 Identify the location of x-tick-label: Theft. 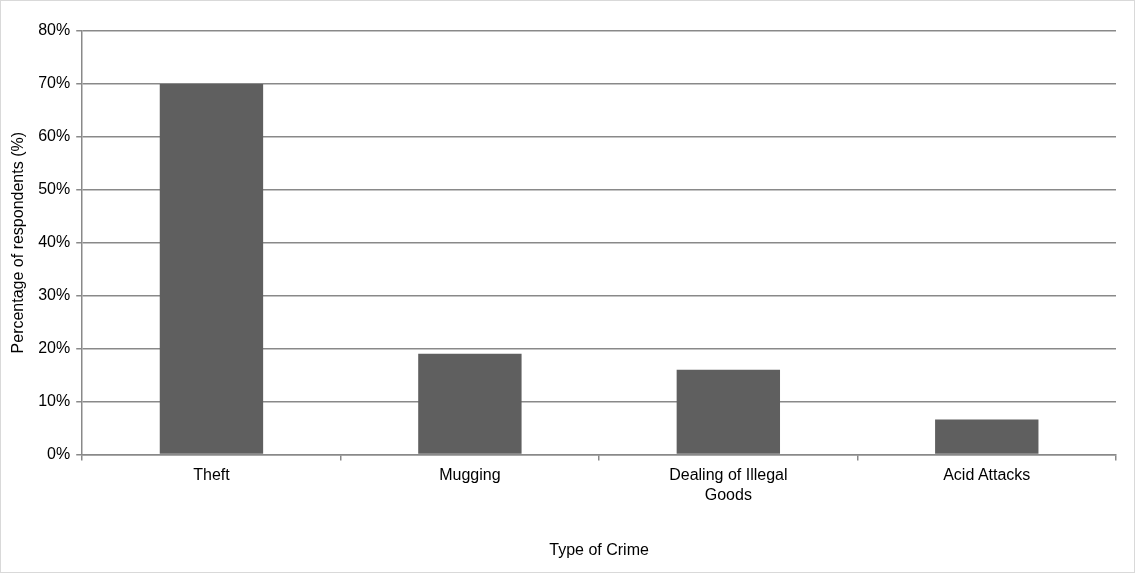
(212, 475).